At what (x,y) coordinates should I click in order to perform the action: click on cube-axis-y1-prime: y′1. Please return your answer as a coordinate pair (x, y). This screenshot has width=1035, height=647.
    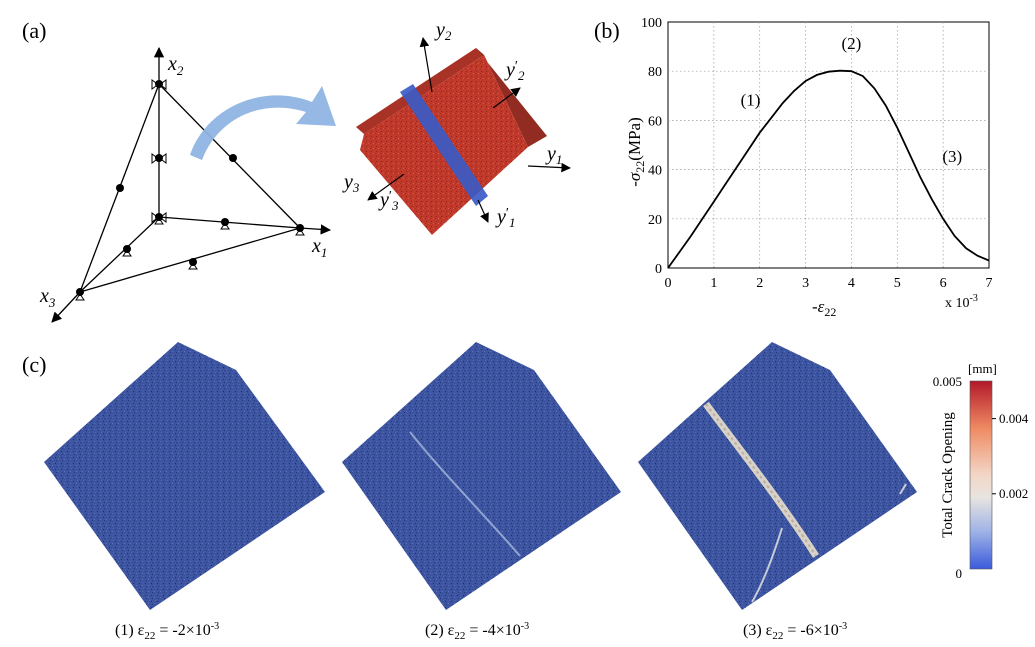
    Looking at the image, I should click on (505, 218).